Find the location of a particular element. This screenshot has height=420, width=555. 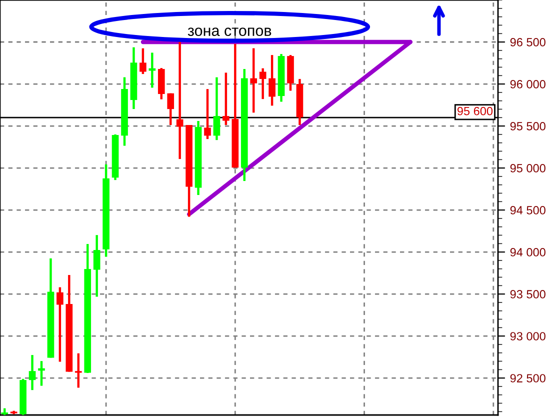

y-tick-label: 93 000 is located at coordinates (528, 336).